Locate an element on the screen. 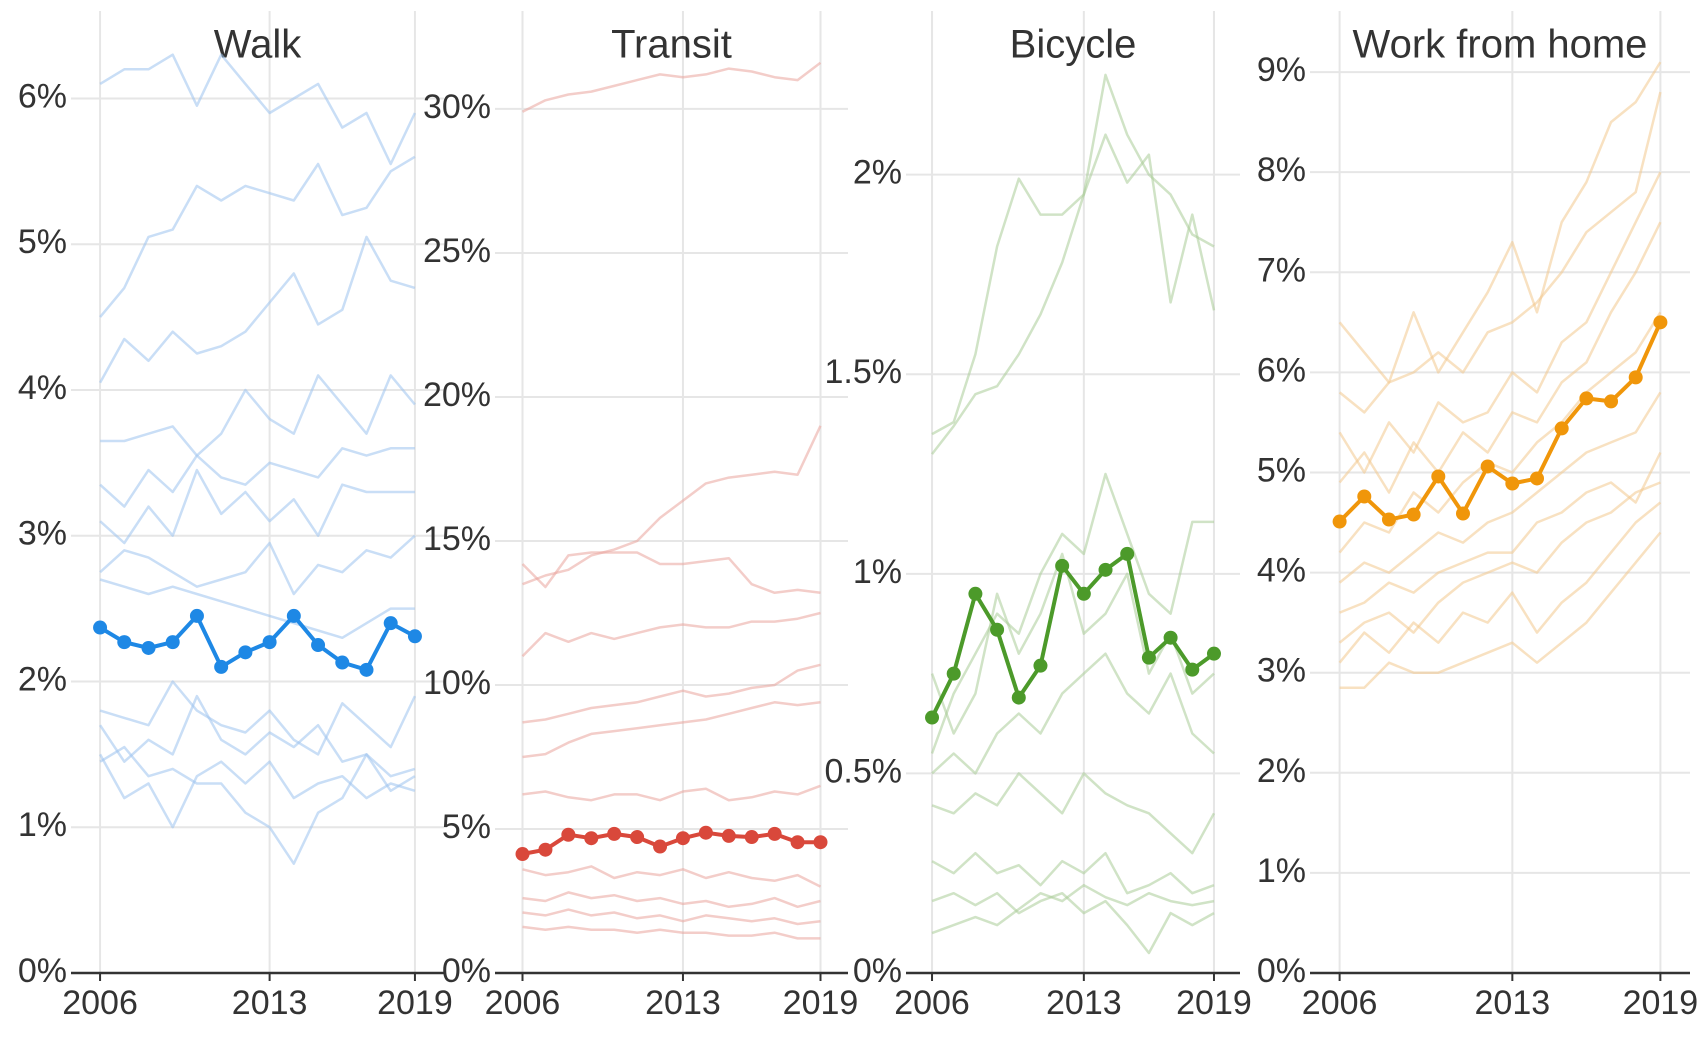 The image size is (1705, 1055). y-tick-label: 2% is located at coordinates (1281, 771).